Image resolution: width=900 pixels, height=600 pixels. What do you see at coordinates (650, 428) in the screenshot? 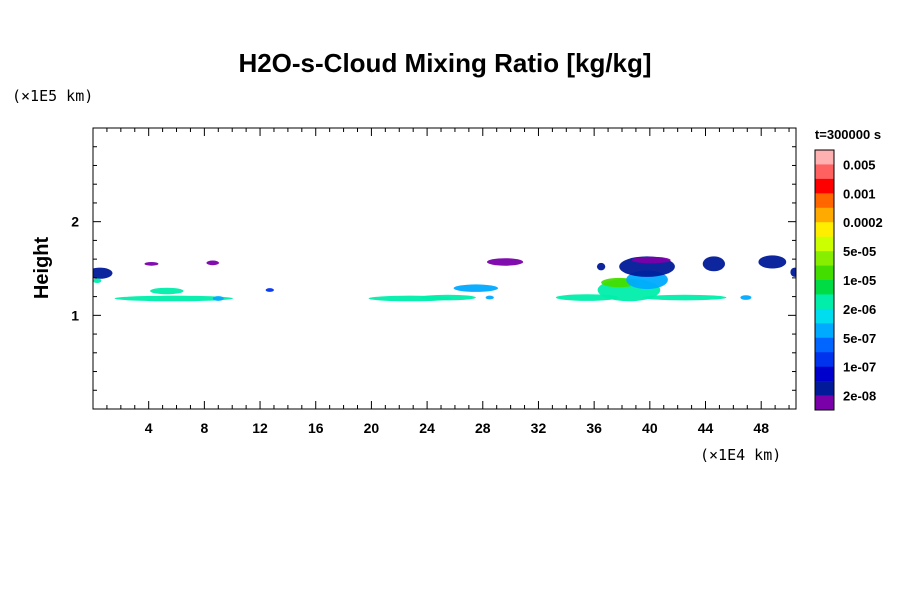
I see `x-tick-label: 40` at bounding box center [650, 428].